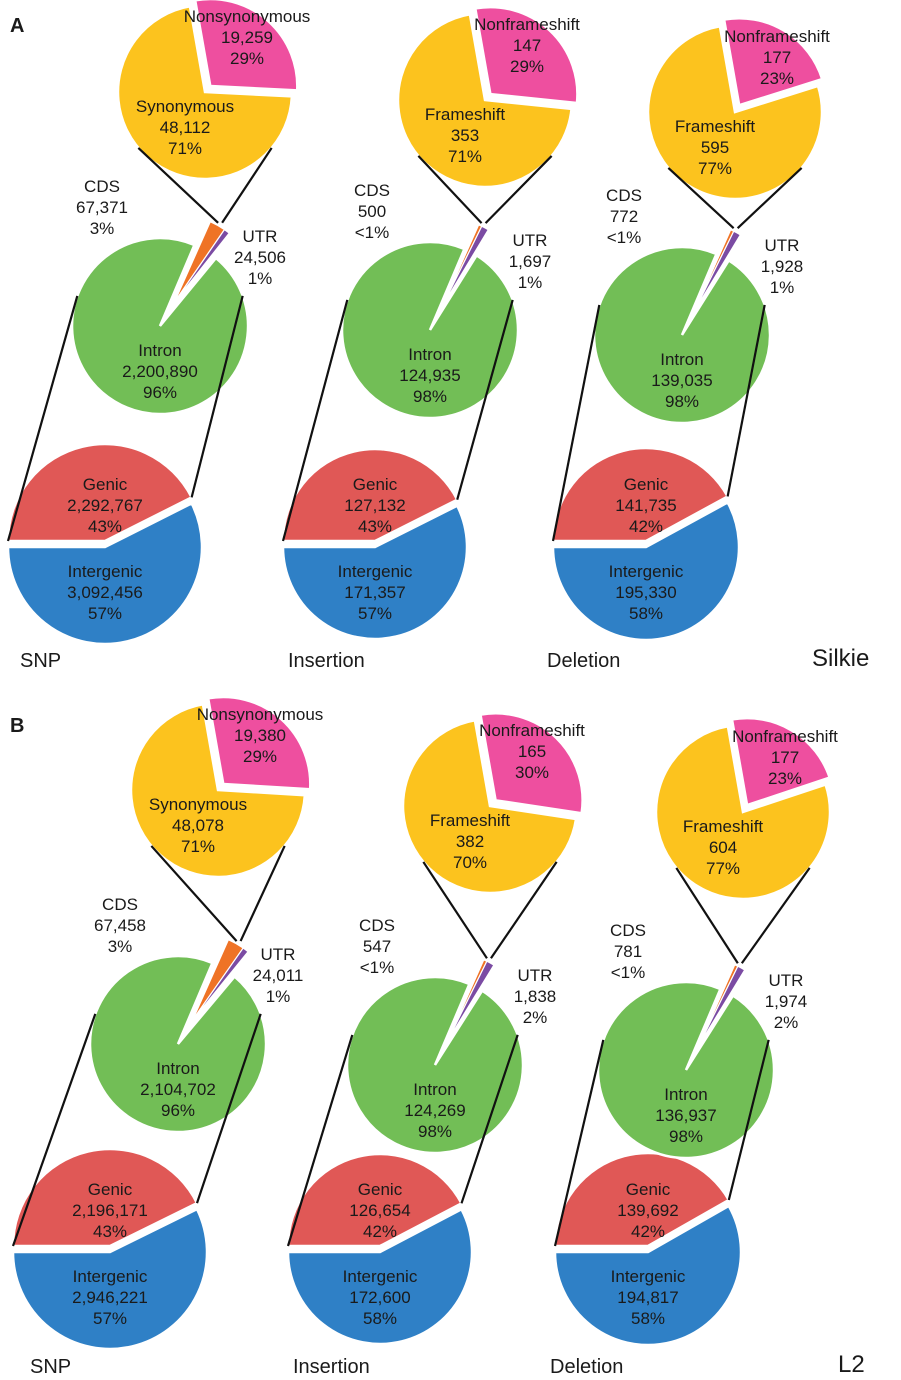 The height and width of the screenshot is (1380, 901). I want to click on cds-label-line: 67,371, so click(102, 207).